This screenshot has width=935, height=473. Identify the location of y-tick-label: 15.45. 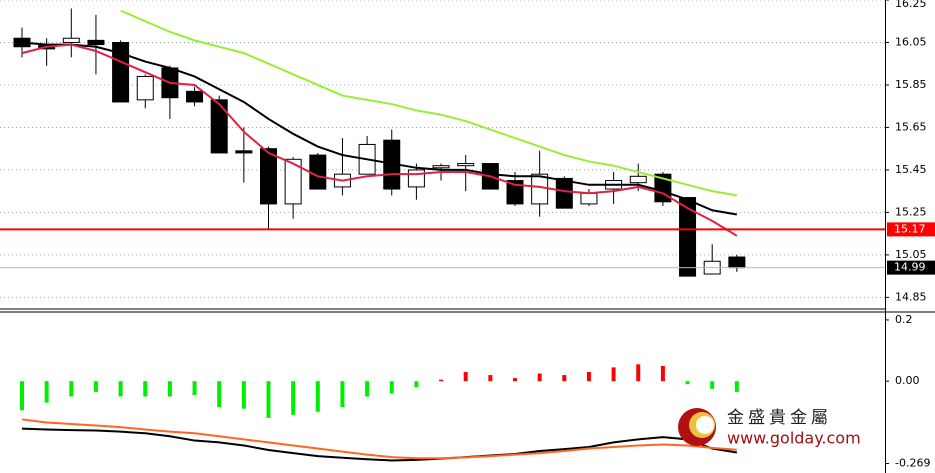
(911, 169).